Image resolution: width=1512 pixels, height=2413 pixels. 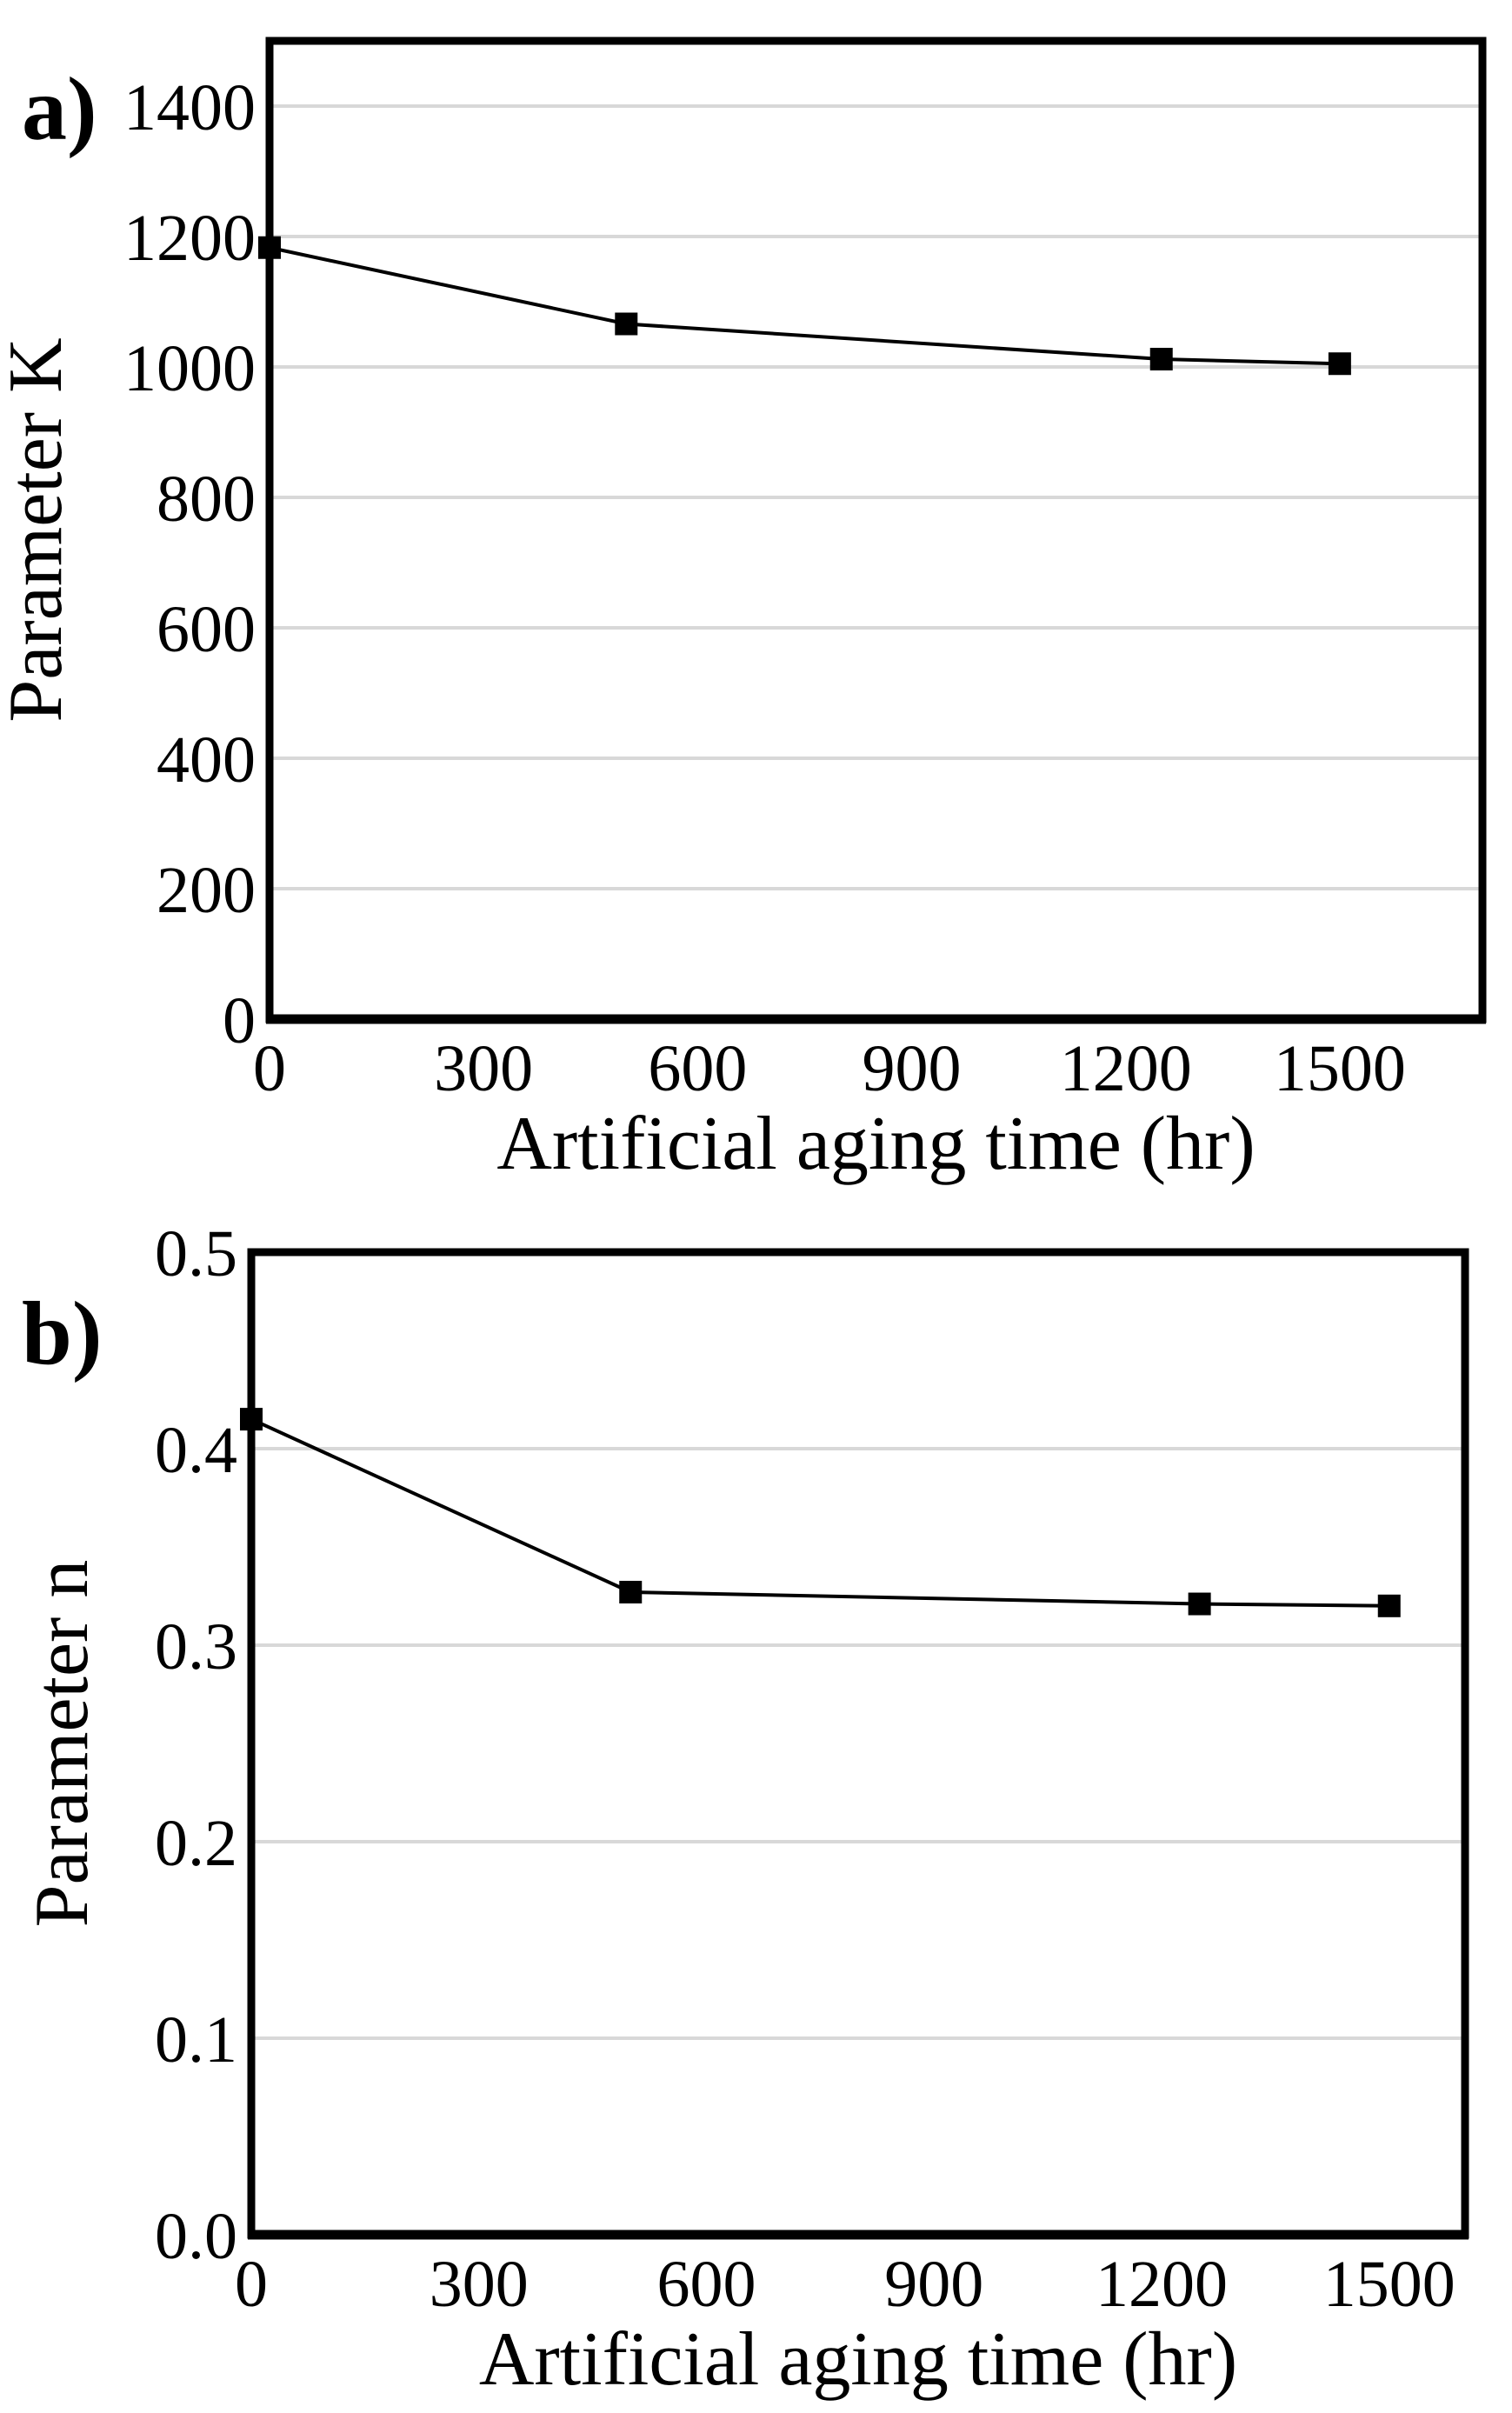 What do you see at coordinates (206, 629) in the screenshot?
I see `y-tick-label: 600` at bounding box center [206, 629].